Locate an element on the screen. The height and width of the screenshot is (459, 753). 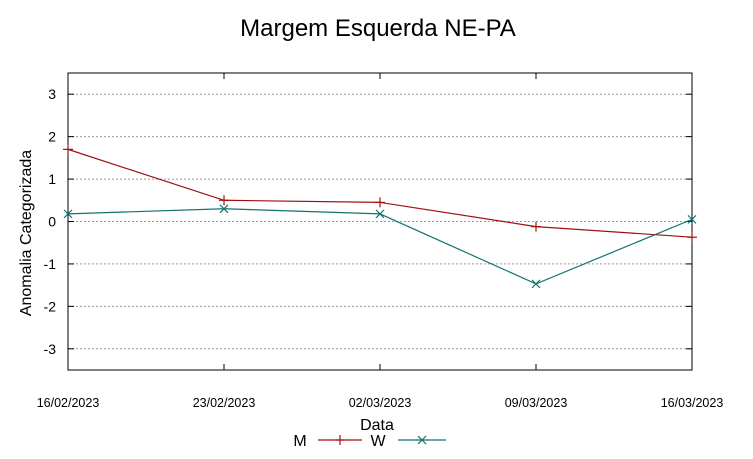
x-tick-label: 23/02/2023 is located at coordinates (224, 403).